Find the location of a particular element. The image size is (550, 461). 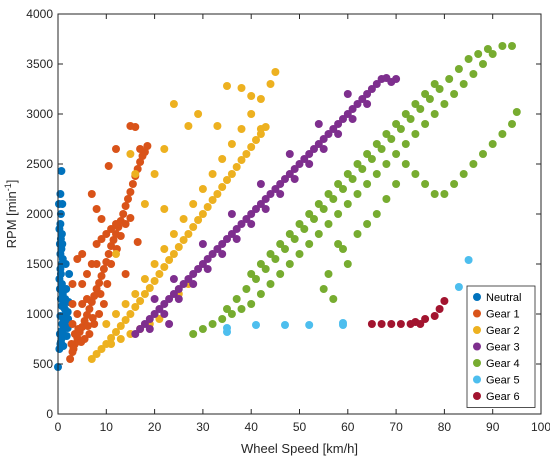

legend-label-gear-1: Gear 1 is located at coordinates (503, 315).